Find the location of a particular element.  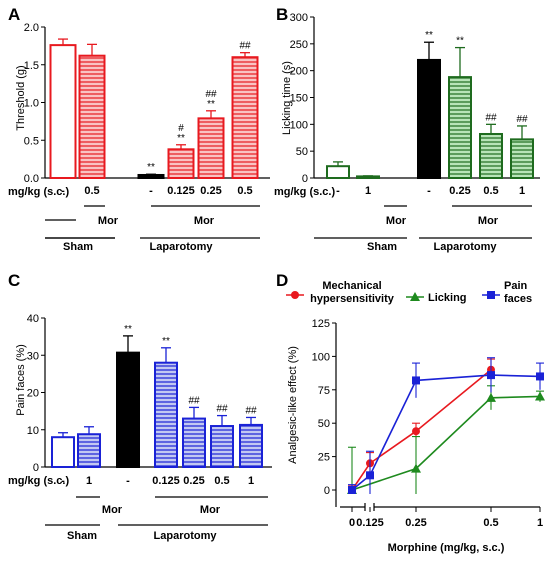

panel-b-mor-short: Mor is located at coordinates (396, 221).